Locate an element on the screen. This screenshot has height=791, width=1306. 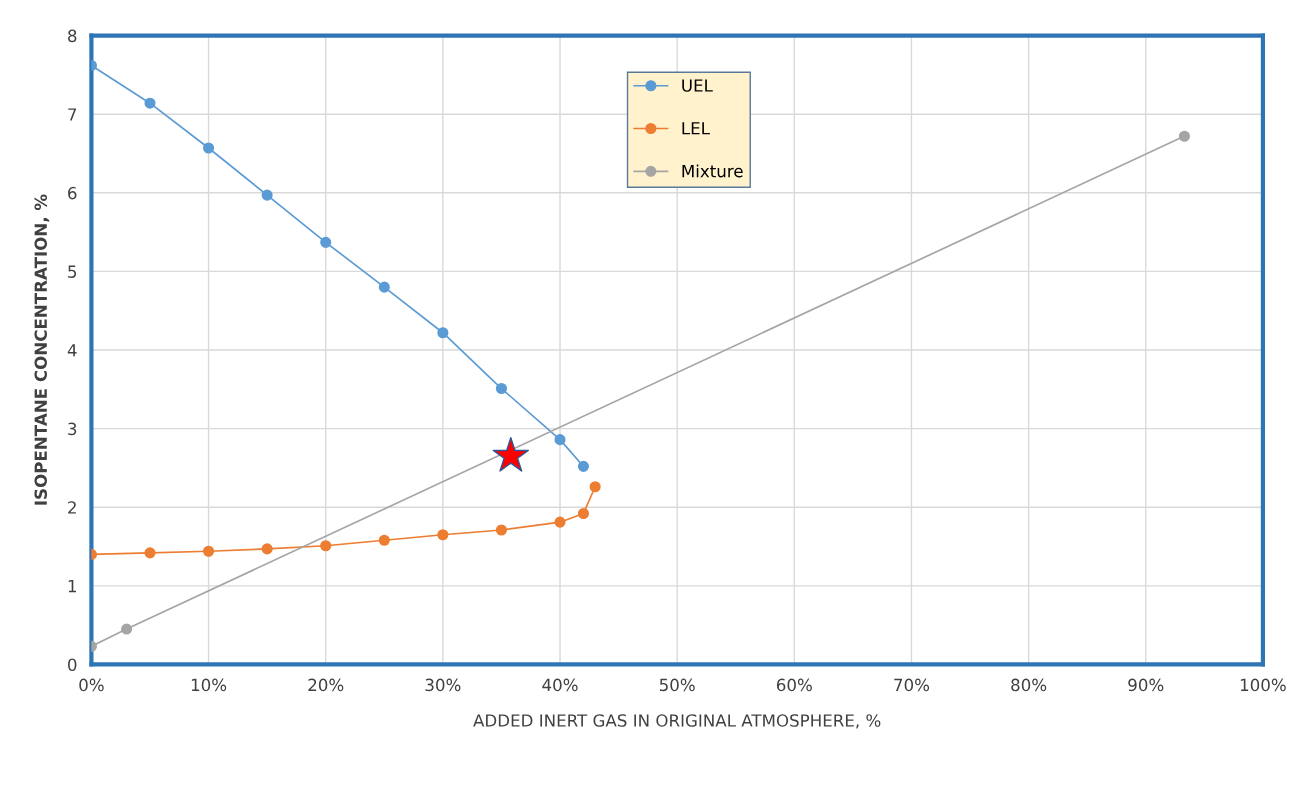
y-tick-label: 3 is located at coordinates (72, 429).